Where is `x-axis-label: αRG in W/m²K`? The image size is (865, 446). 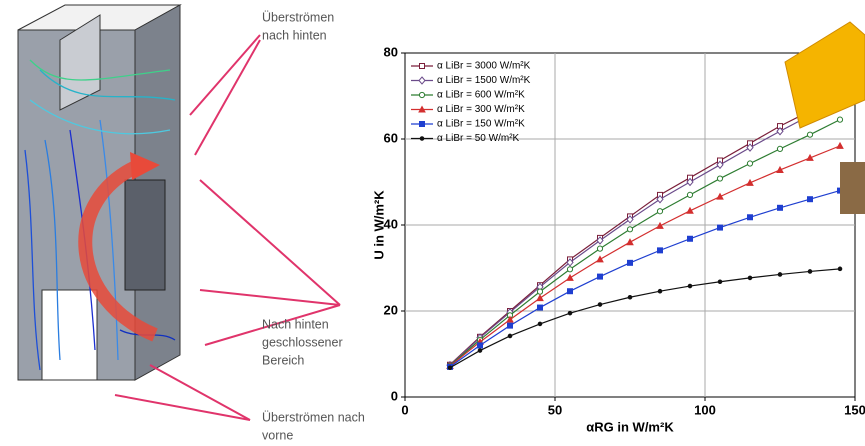
x-axis-label: αRG in W/m²K is located at coordinates (630, 426).